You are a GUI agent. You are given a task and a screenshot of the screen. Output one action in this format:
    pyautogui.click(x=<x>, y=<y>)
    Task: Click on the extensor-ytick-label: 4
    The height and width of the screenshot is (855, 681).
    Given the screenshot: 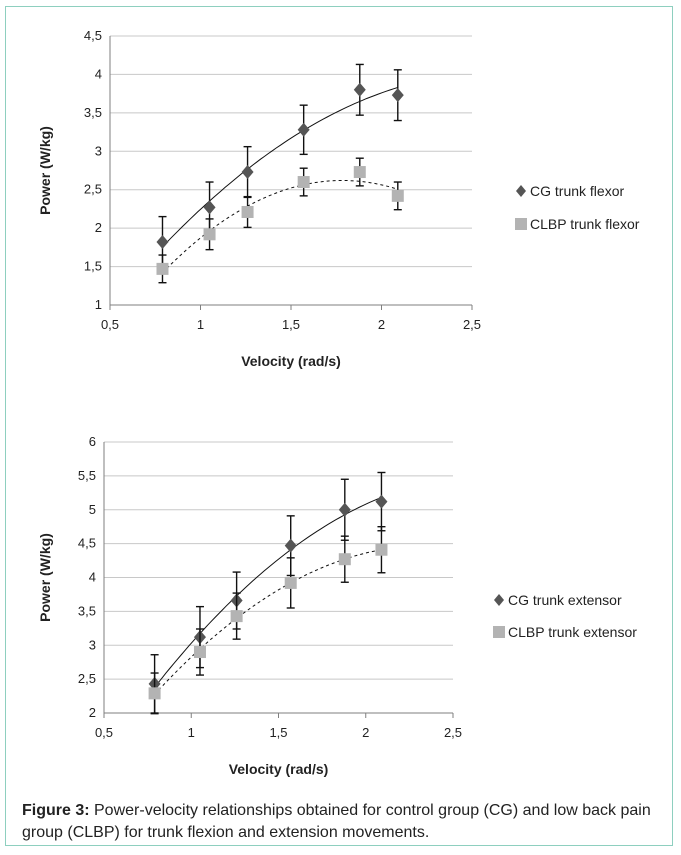 What is the action you would take?
    pyautogui.click(x=92, y=577)
    